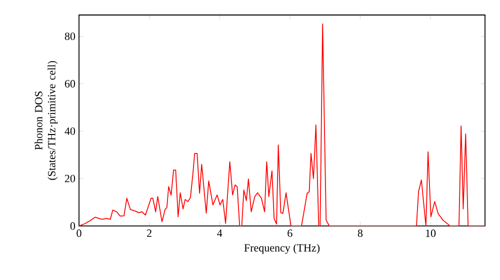 This screenshot has height=280, width=500. Describe the element at coordinates (73, 226) in the screenshot. I see `y-tick-label: 0` at that location.